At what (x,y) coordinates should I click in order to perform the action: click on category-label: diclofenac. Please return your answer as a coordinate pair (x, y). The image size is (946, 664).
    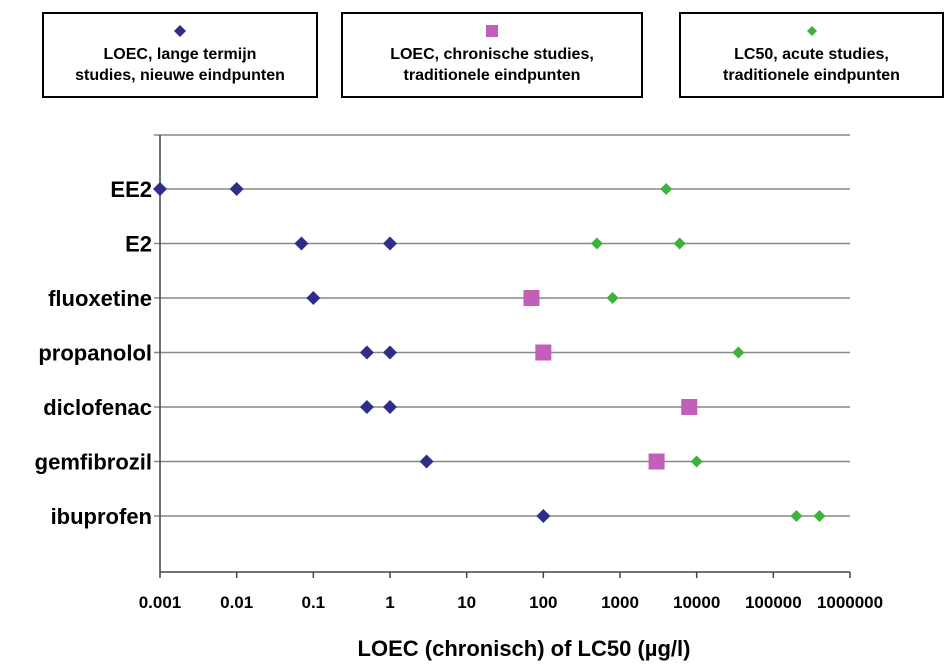
    Looking at the image, I should click on (97, 407).